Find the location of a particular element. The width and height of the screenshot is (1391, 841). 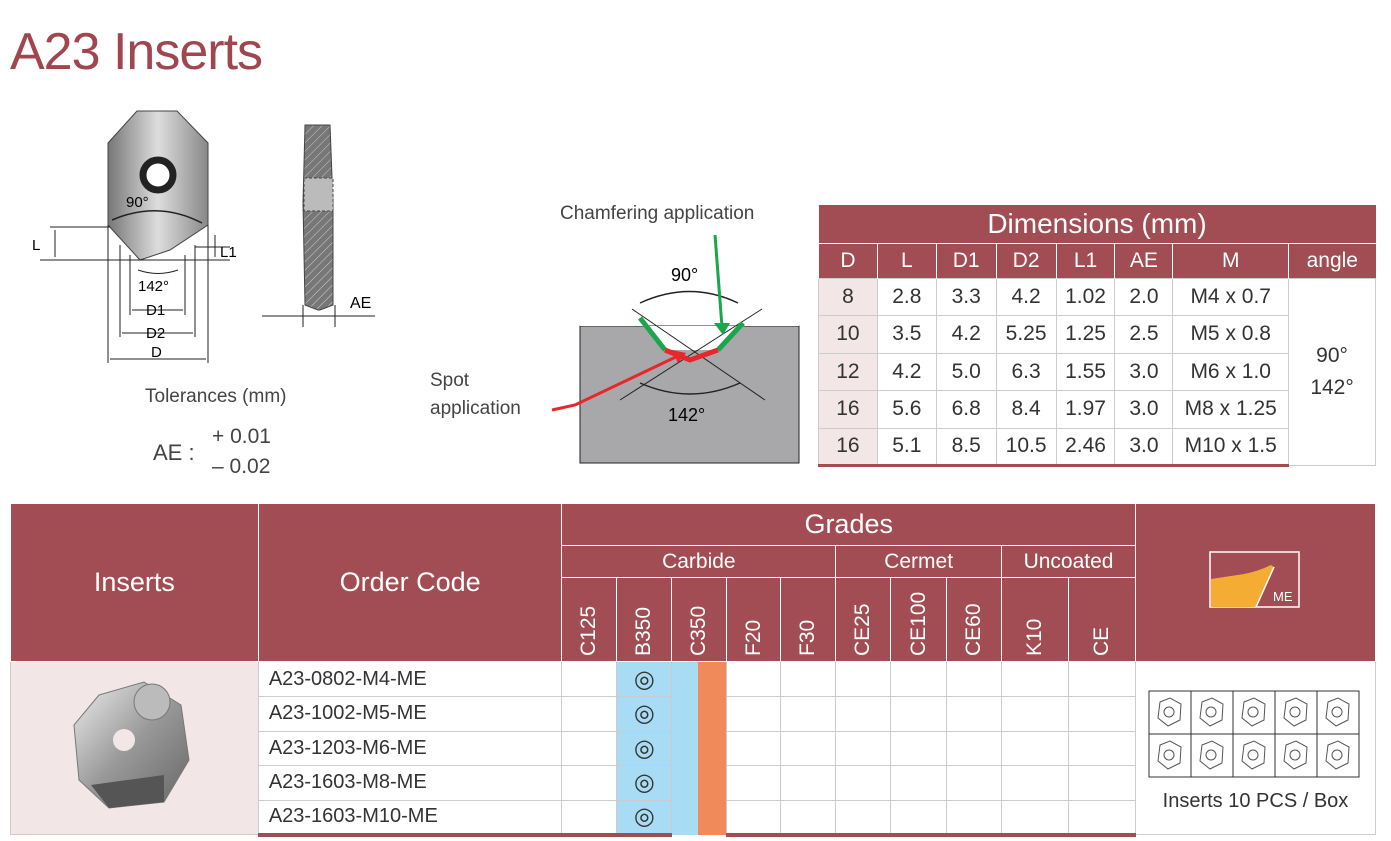

grade-ce100: CE100 is located at coordinates (919, 619).